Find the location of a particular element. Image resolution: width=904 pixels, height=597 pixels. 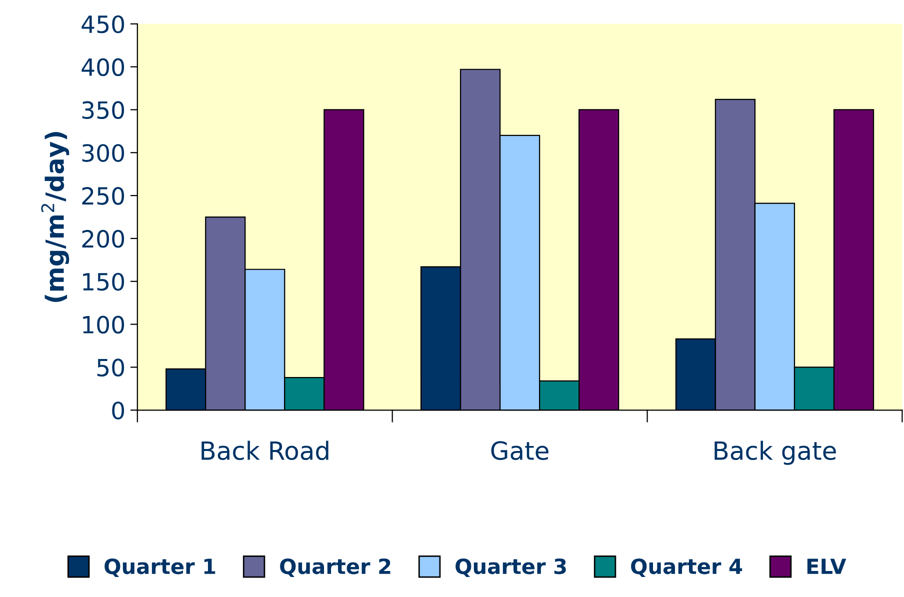

y-tick-label: 200 is located at coordinates (103, 239).